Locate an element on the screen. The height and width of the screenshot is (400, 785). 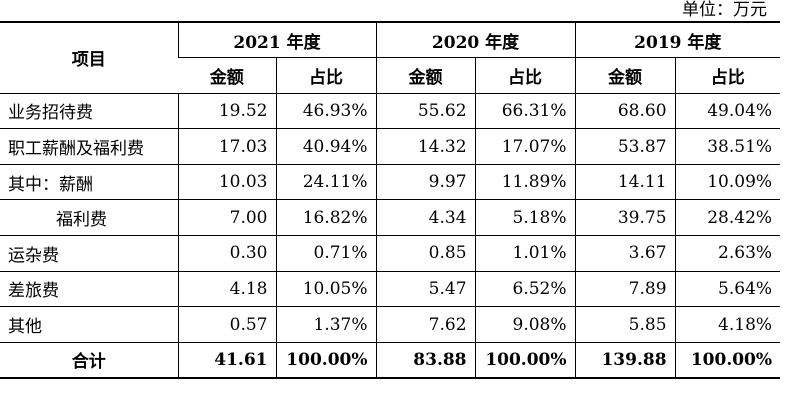
row-label: 职工薪酬及福利费 is located at coordinates (89, 146).